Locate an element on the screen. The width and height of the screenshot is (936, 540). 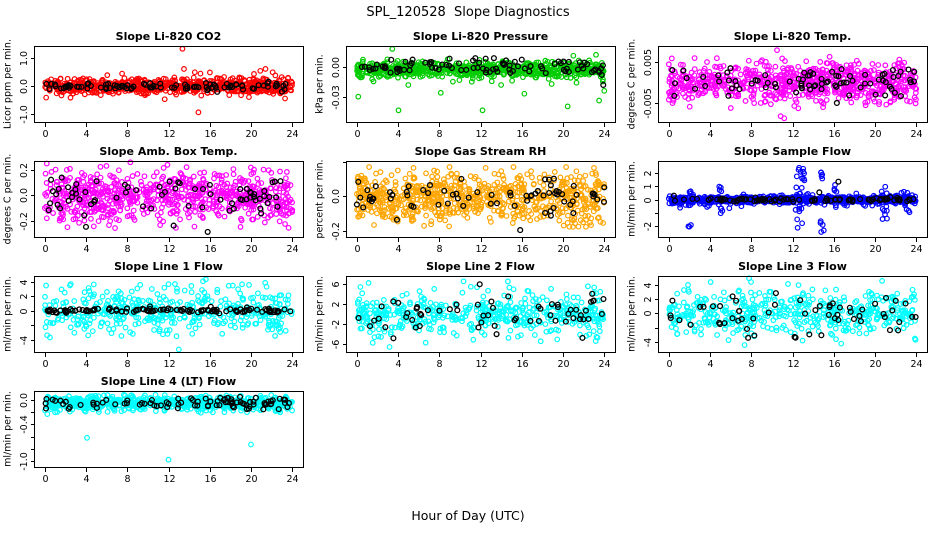
panel-slope-line4-lt-flow: Slope Line 4 (LT) Flow ml/min per min. is located at coordinates (156, 432).